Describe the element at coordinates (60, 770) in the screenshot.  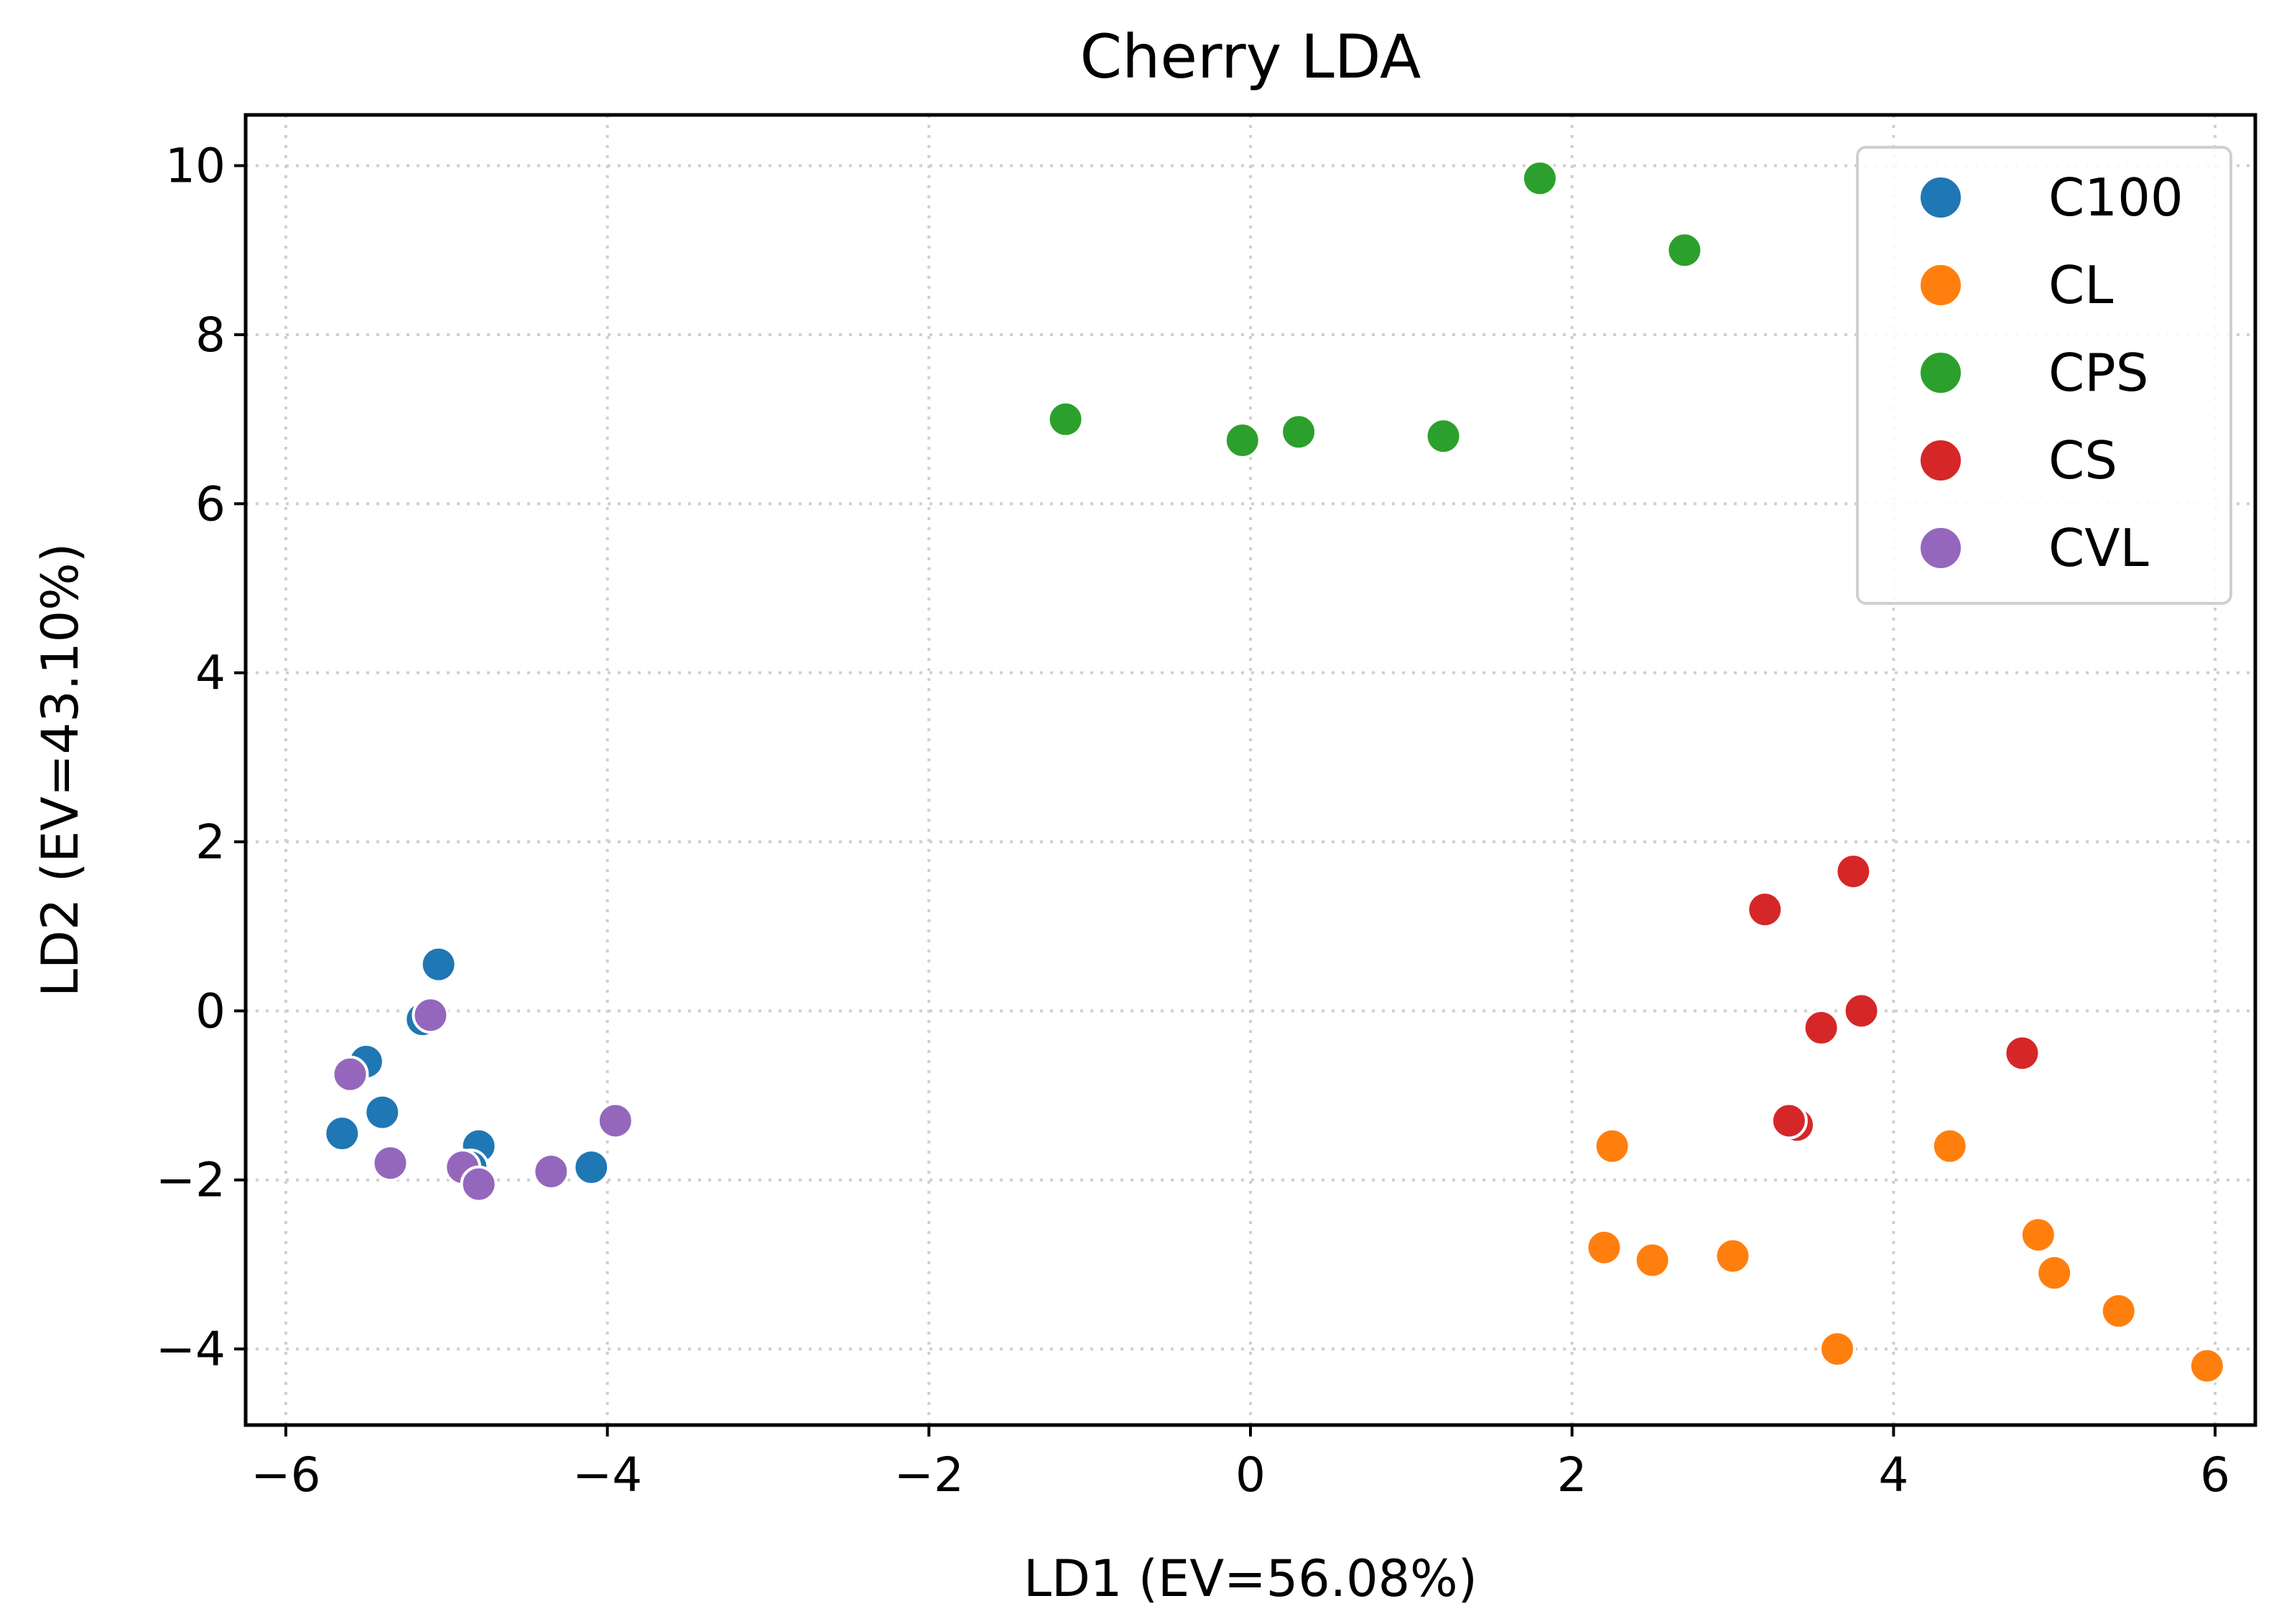
I see `y-axis-label: LD2 (EV=43.10%)` at that location.